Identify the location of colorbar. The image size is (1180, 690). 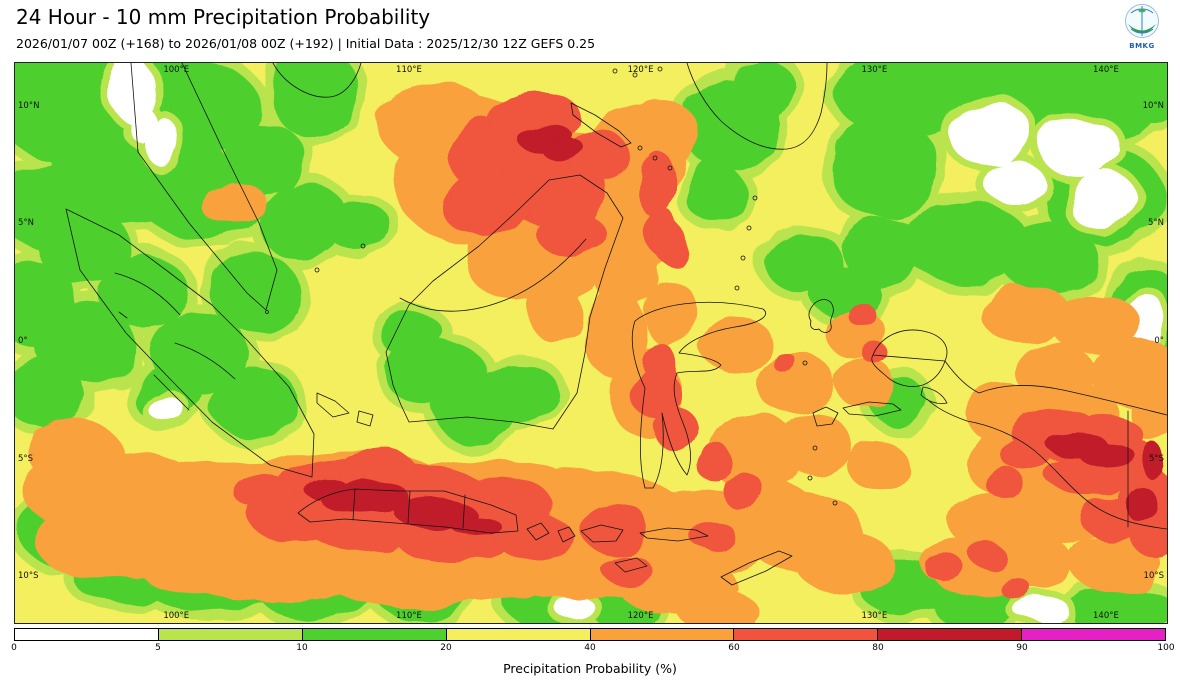
(590, 634).